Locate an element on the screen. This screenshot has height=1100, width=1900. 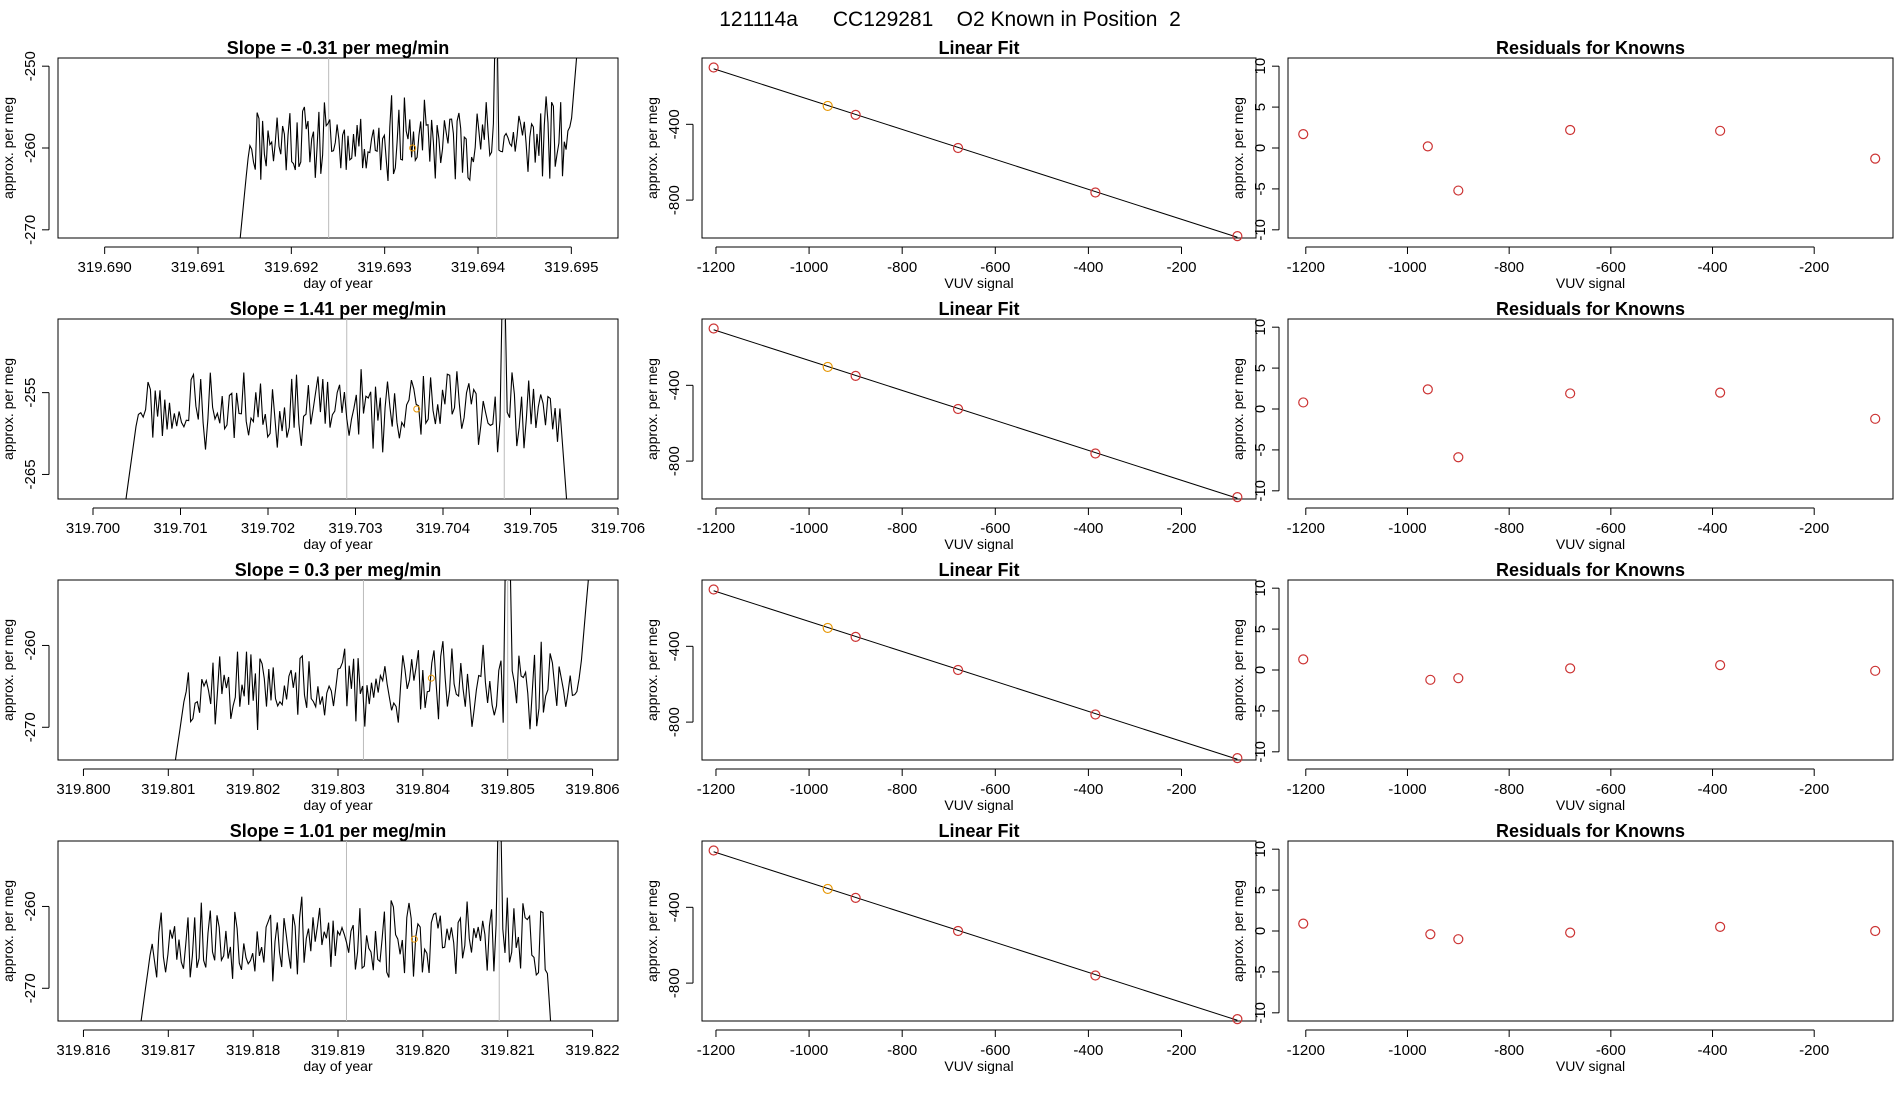
y-tick-label: -260 is located at coordinates (30, 148).